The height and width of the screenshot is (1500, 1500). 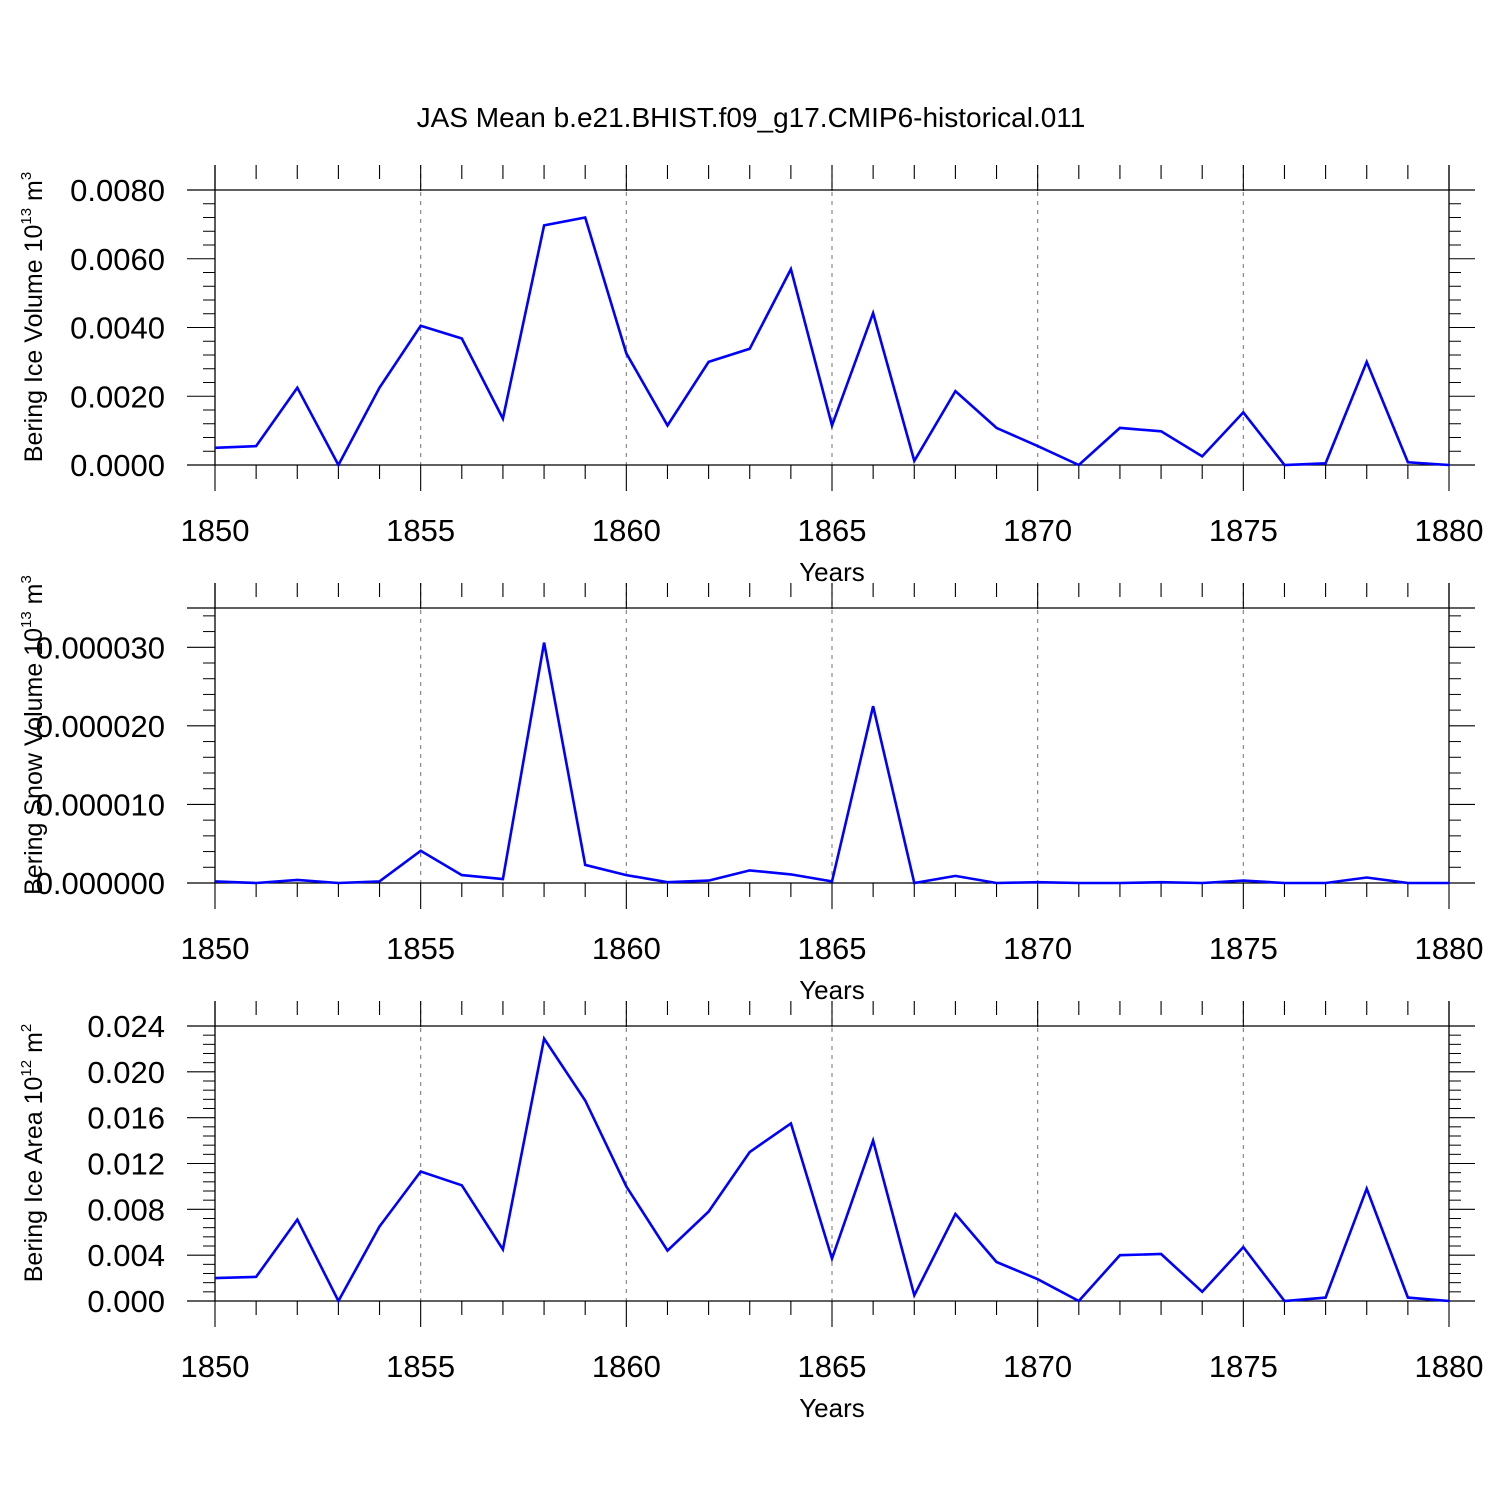 I want to click on y-axis-label: Bering Ice Area 1012 m2, so click(x=33, y=1153).